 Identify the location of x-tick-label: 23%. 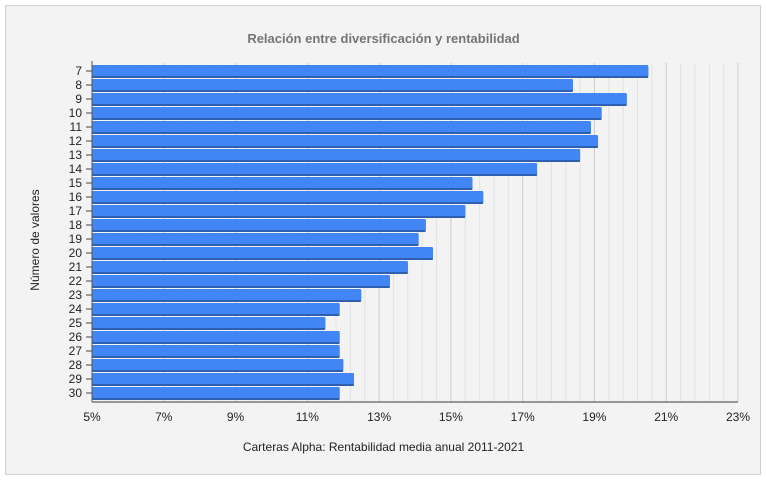
(738, 417).